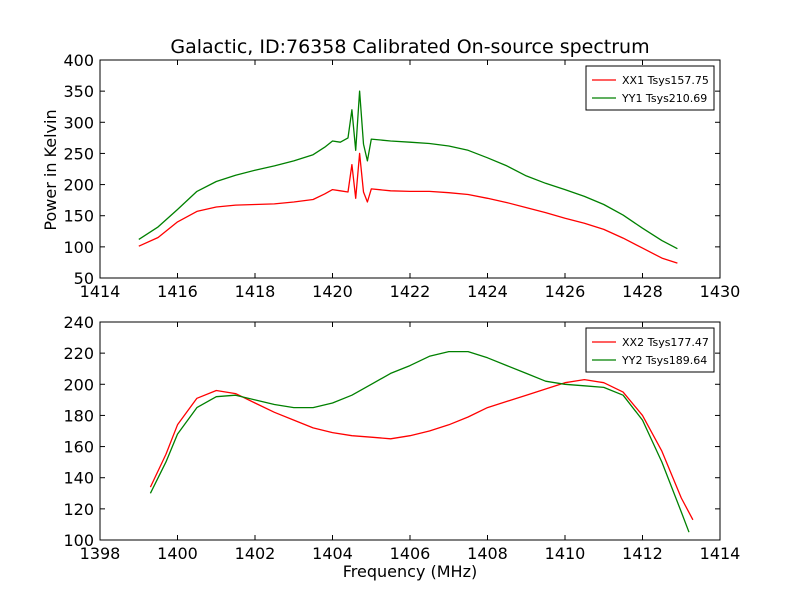 This screenshot has width=800, height=600. What do you see at coordinates (78, 153) in the screenshot?
I see `top-y-tick-label: 250` at bounding box center [78, 153].